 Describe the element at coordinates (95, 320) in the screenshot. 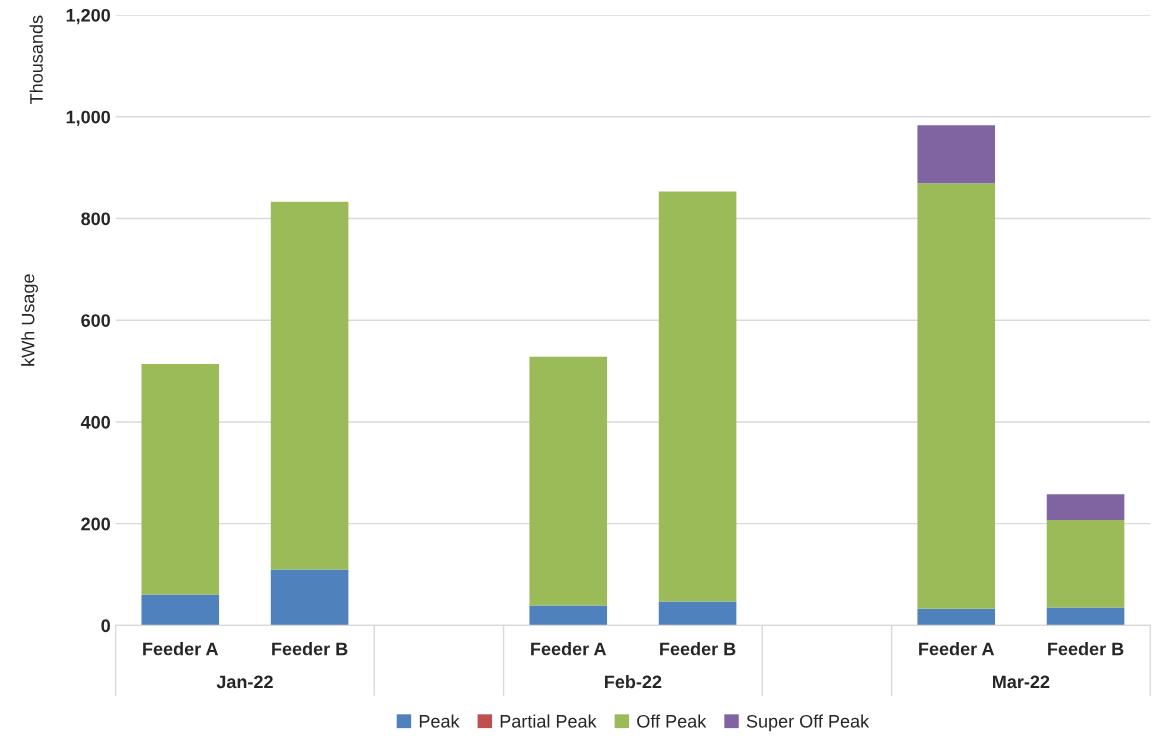

I see `y-tick-label: 600` at that location.